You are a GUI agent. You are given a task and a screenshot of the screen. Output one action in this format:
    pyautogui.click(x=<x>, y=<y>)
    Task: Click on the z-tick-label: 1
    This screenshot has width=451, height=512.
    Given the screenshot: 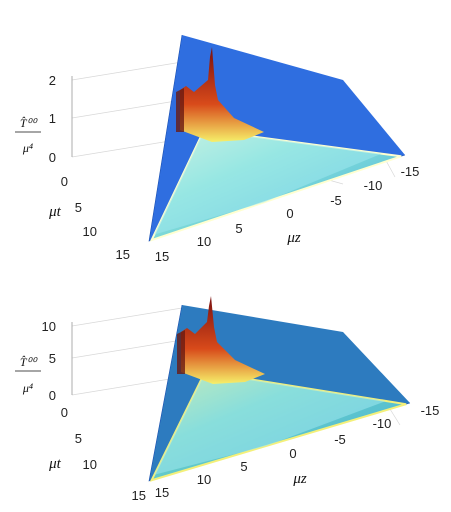 What is the action you would take?
    pyautogui.click(x=52, y=118)
    